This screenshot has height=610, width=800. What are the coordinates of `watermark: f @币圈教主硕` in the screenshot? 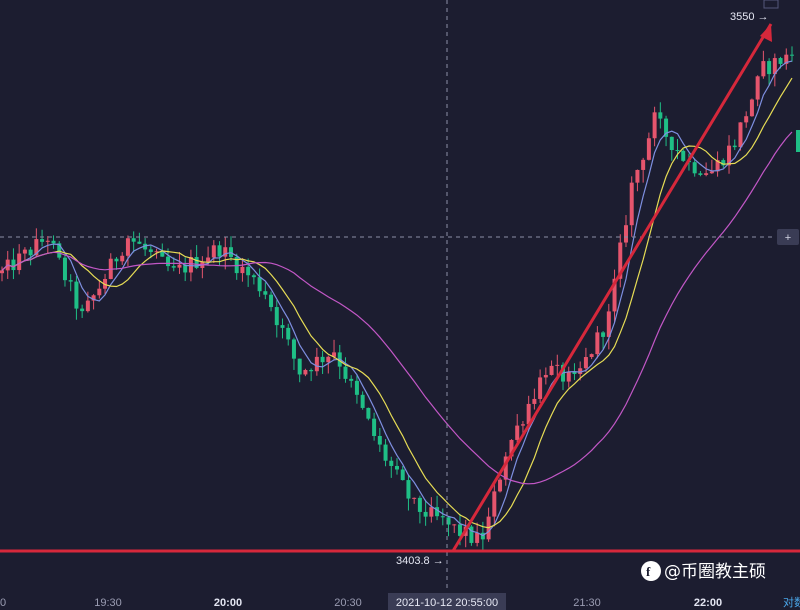 It's located at (703, 571).